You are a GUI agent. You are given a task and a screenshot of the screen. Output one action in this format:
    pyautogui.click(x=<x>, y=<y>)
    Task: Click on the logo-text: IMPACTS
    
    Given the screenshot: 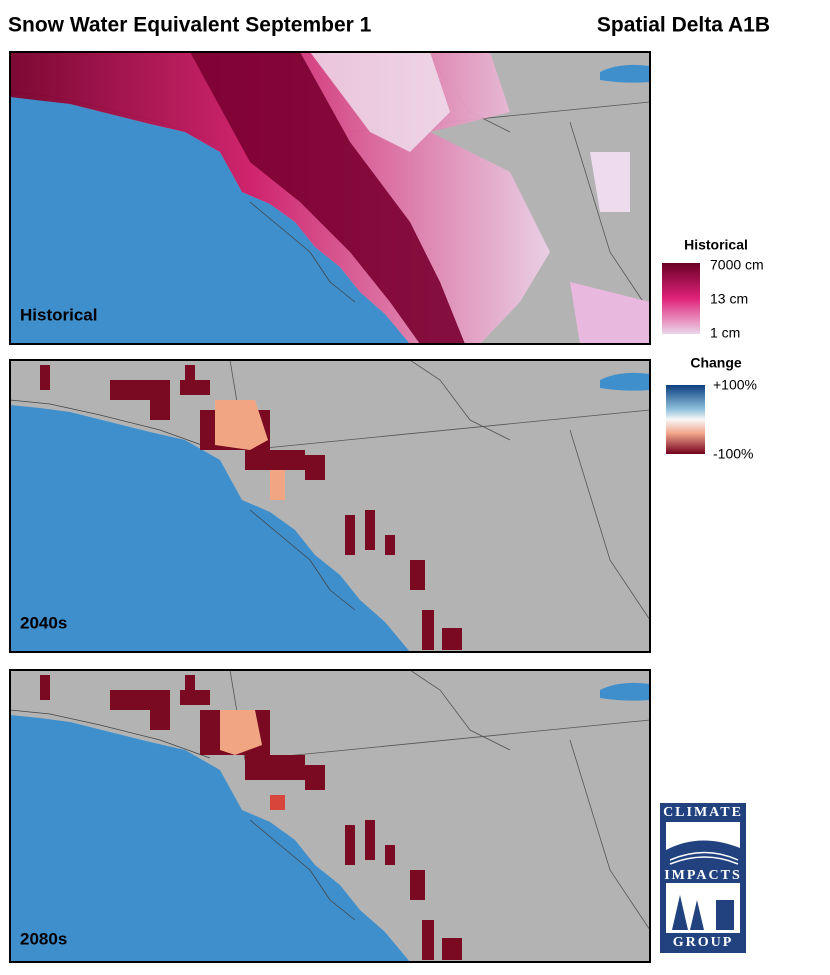 What is the action you would take?
    pyautogui.click(x=703, y=875)
    